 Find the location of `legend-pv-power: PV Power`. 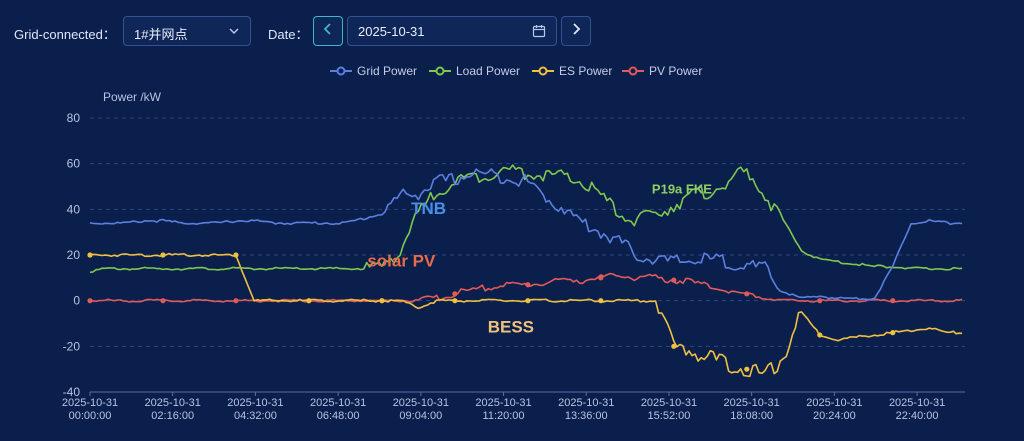

legend-pv-power: PV Power is located at coordinates (662, 71).